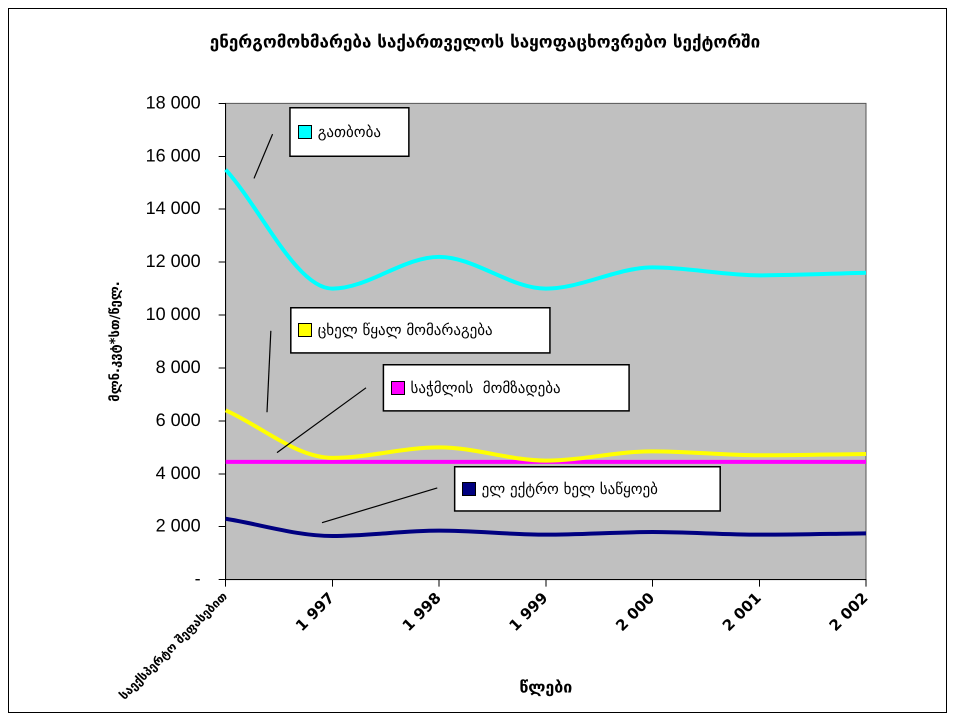 Image resolution: width=955 pixels, height=721 pixels. What do you see at coordinates (173, 155) in the screenshot?
I see `y-tick-label: 16 000` at bounding box center [173, 155].